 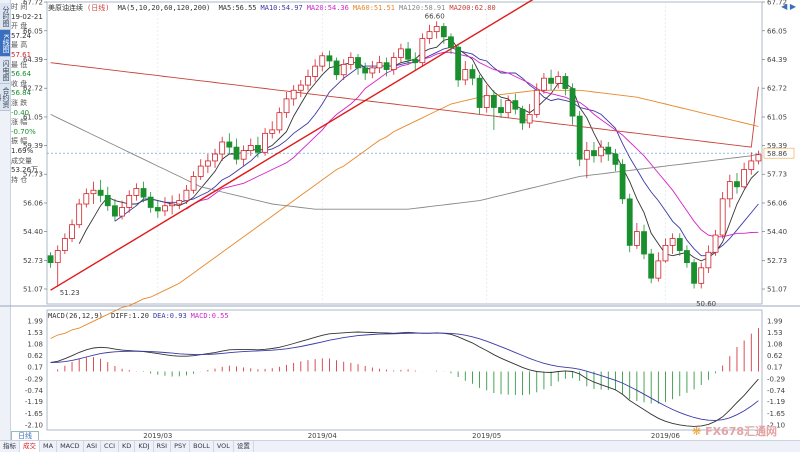 I want to click on price-tick-label-right: 67.72, so click(x=777, y=3).